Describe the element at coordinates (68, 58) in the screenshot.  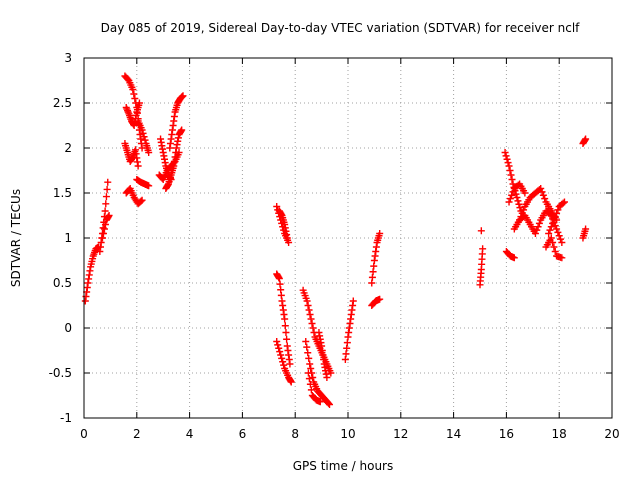
I see `y-tick-label: 3` at that location.